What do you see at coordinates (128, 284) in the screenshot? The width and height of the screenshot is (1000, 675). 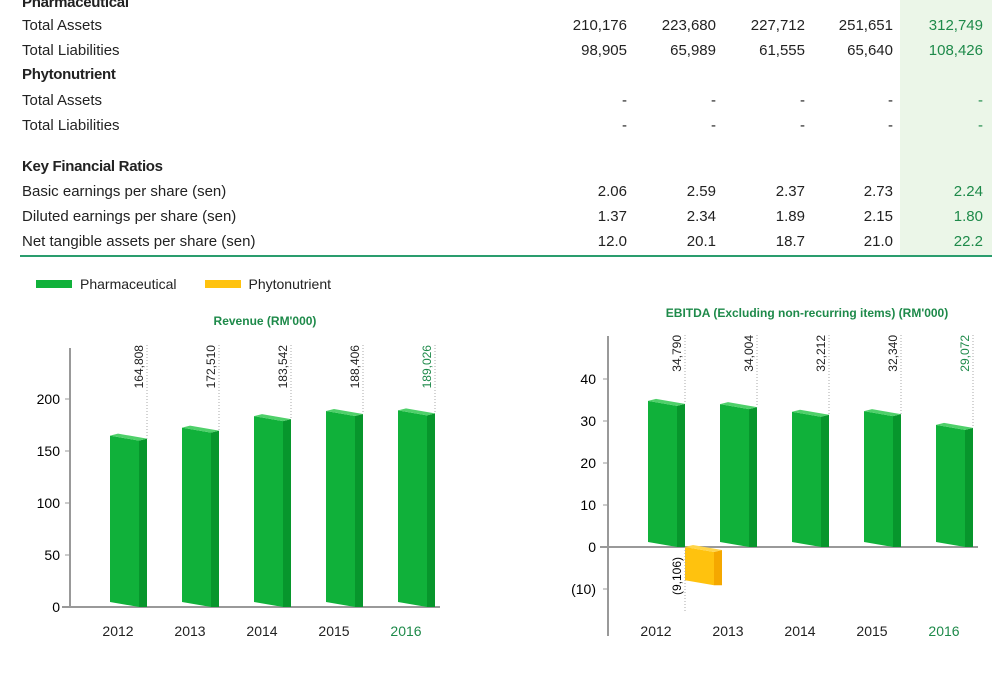 I see `legend-label: Pharmaceutical` at bounding box center [128, 284].